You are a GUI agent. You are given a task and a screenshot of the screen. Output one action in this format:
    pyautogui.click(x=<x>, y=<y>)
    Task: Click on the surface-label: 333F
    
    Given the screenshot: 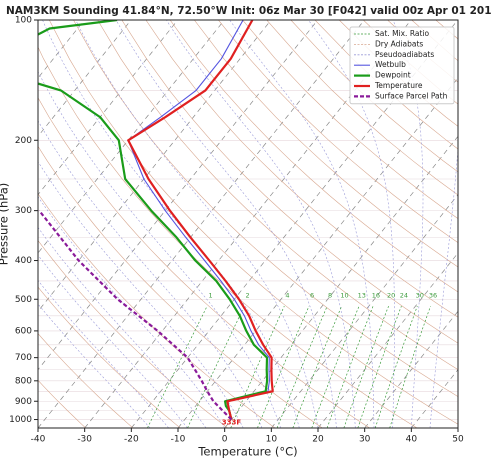 What is the action you would take?
    pyautogui.click(x=232, y=423)
    